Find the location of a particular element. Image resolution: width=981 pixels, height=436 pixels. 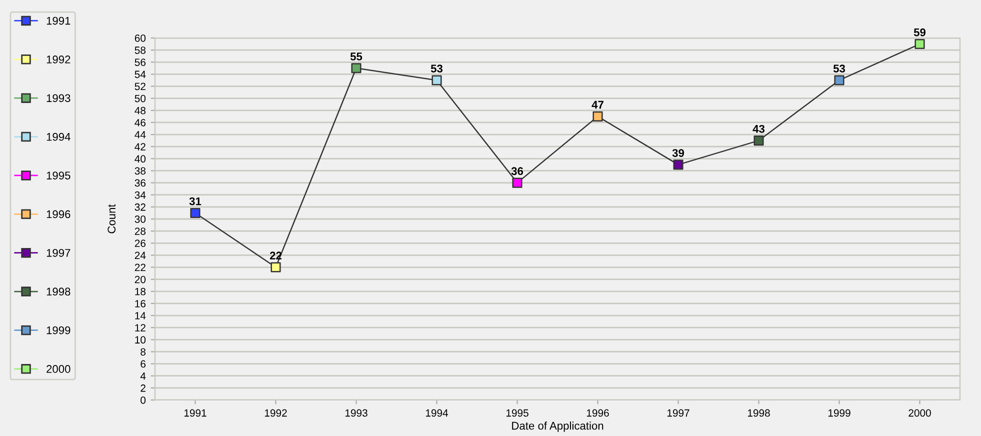

y-tick-label: 38 is located at coordinates (140, 171).